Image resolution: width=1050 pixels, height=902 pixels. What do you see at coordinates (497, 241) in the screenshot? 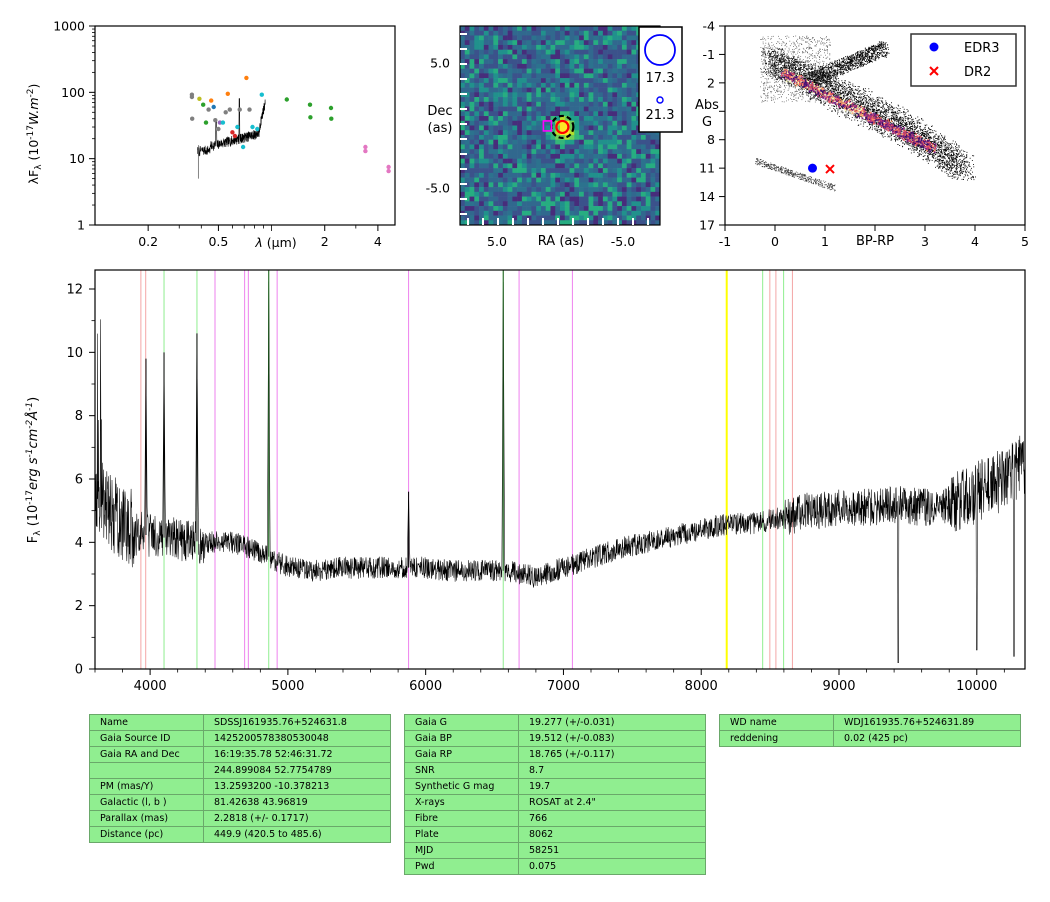
I see `image-xtick-label: 5.0` at bounding box center [497, 241].